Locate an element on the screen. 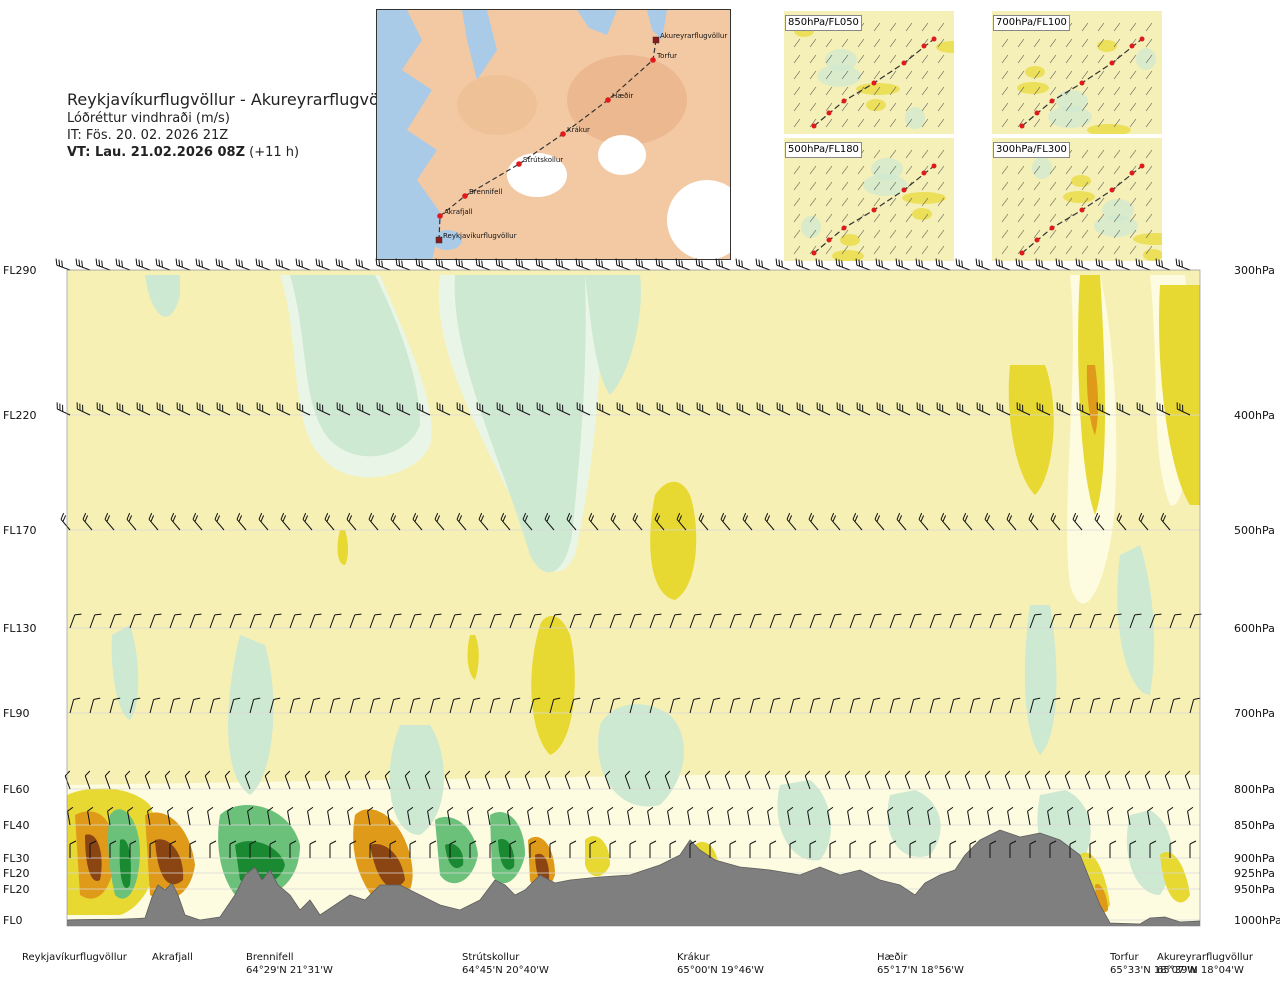 The height and width of the screenshot is (981, 1280). level-map-label: 500hPa/FL180 is located at coordinates (823, 150).